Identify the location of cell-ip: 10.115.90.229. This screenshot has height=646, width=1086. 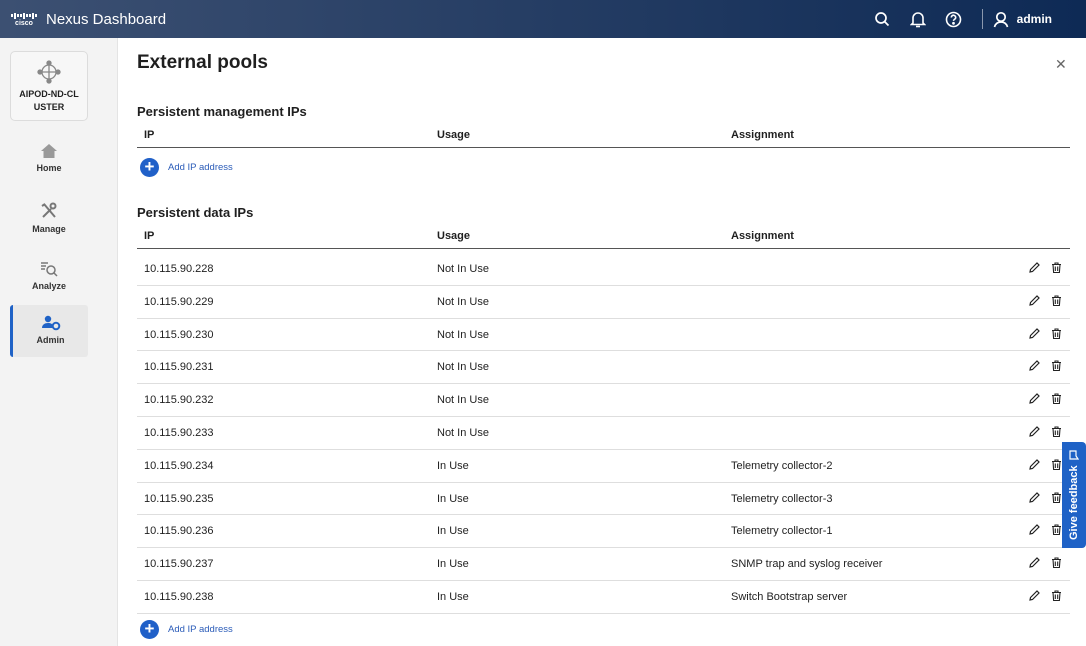
(179, 301).